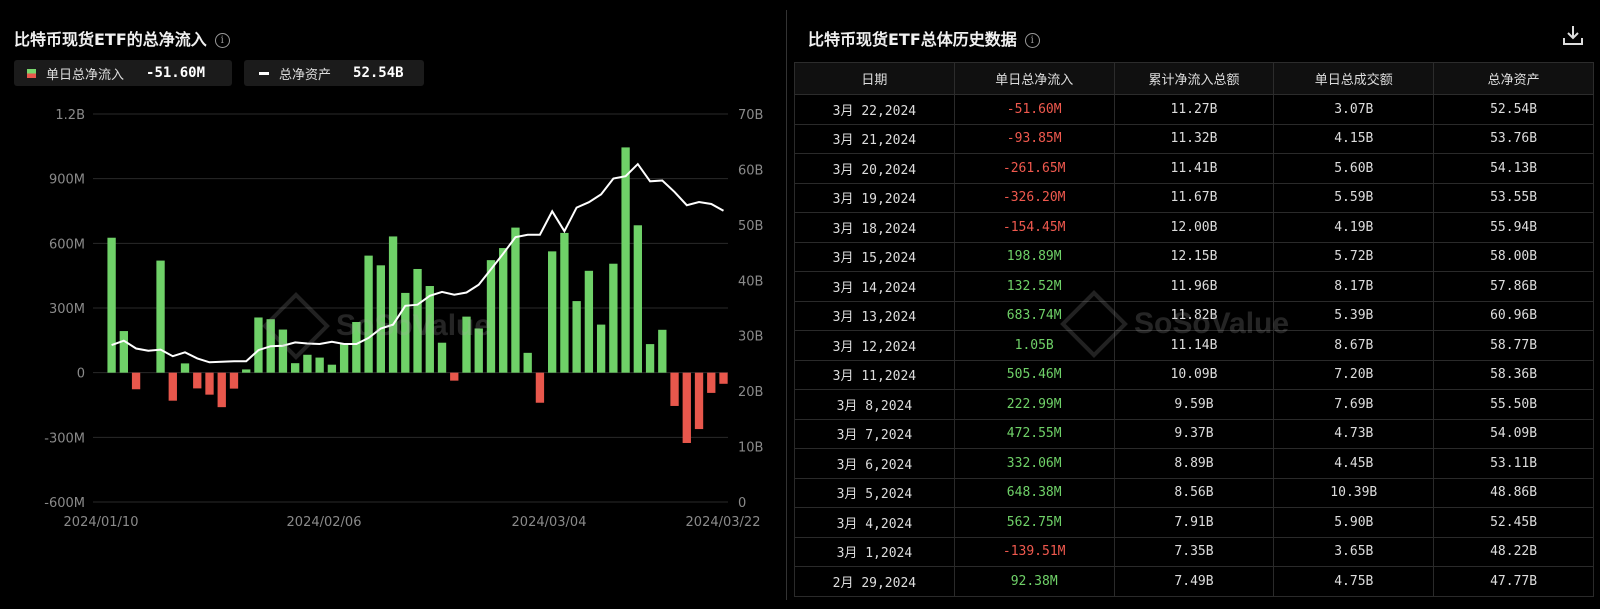  Describe the element at coordinates (1194, 522) in the screenshot. I see `table-row: 3月 4,2024 562.75M 7.91B 5.90B 52.45B` at that location.